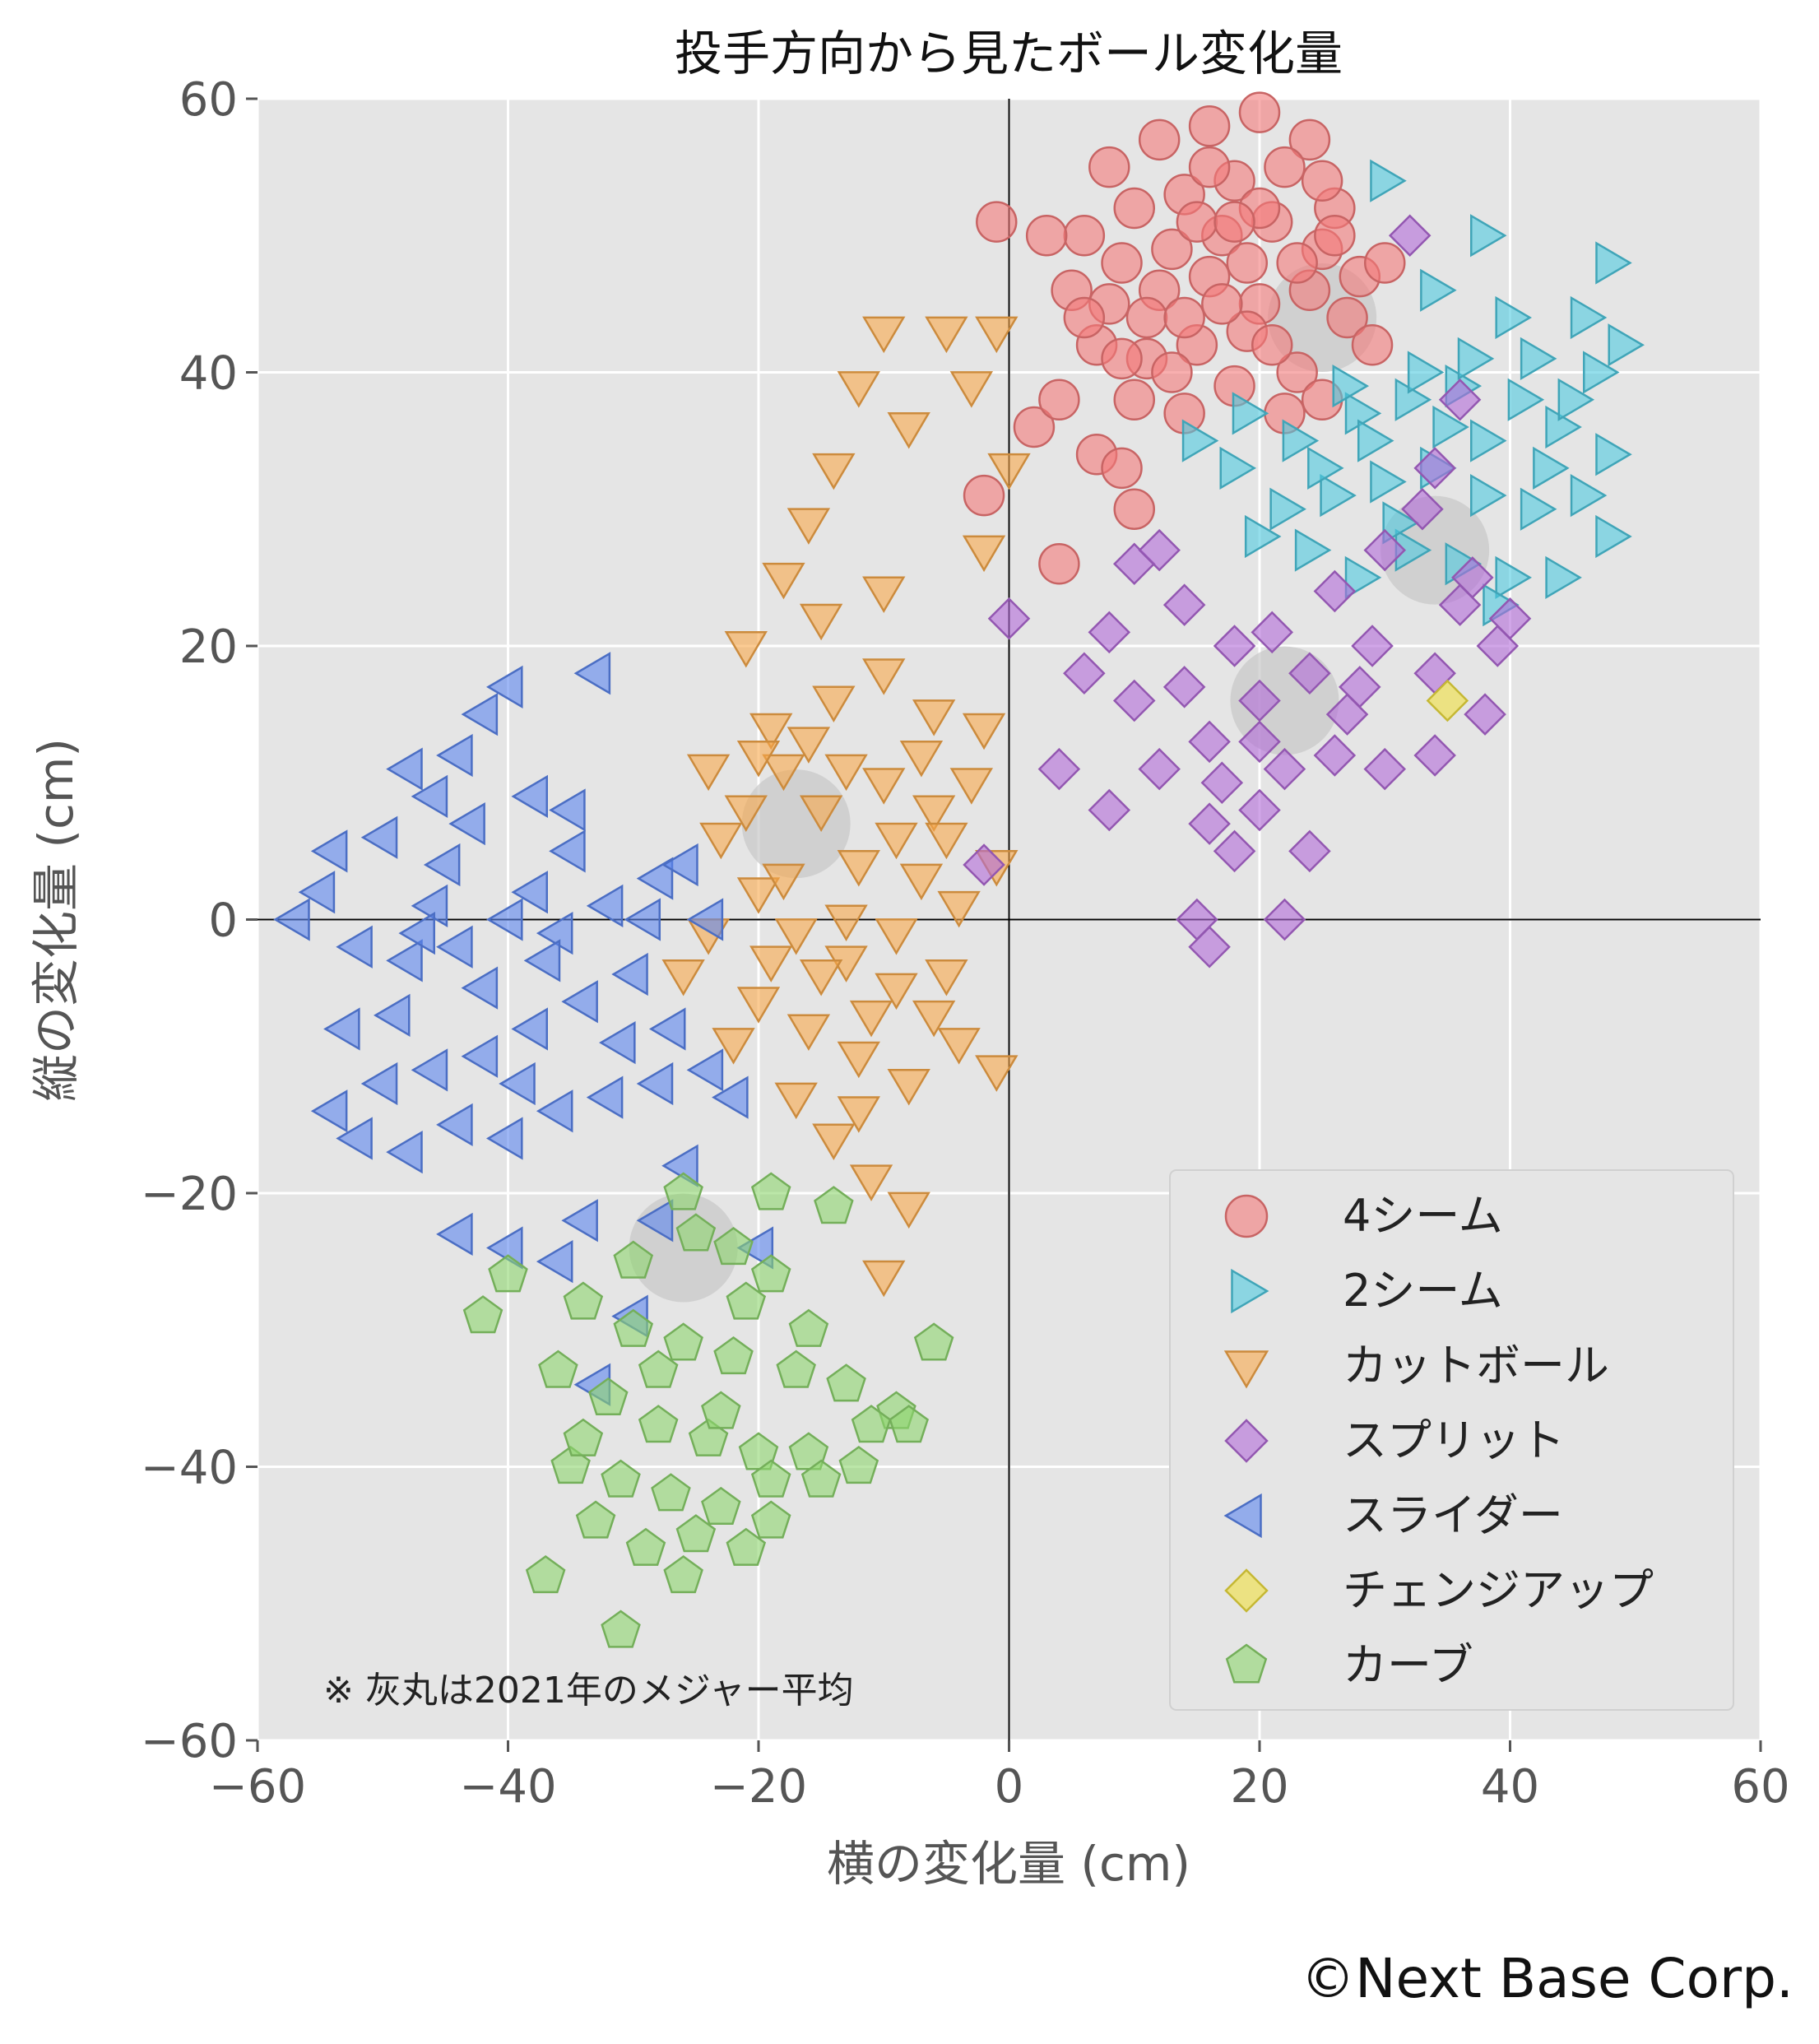 This screenshot has width=1819, height=2044. I want to click on x-axis-label: 横の変化量 (cm), so click(1008, 1864).